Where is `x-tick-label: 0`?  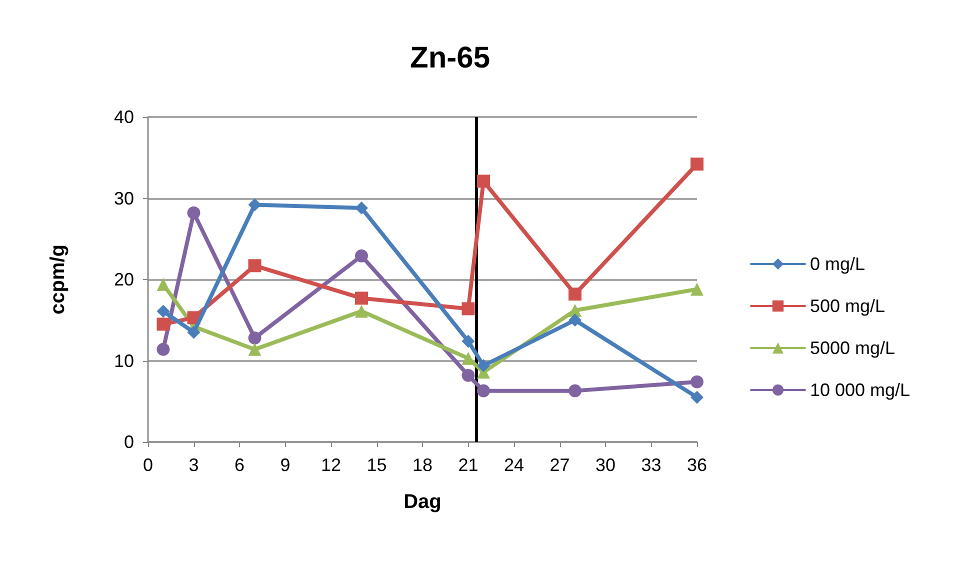 x-tick-label: 0 is located at coordinates (148, 465).